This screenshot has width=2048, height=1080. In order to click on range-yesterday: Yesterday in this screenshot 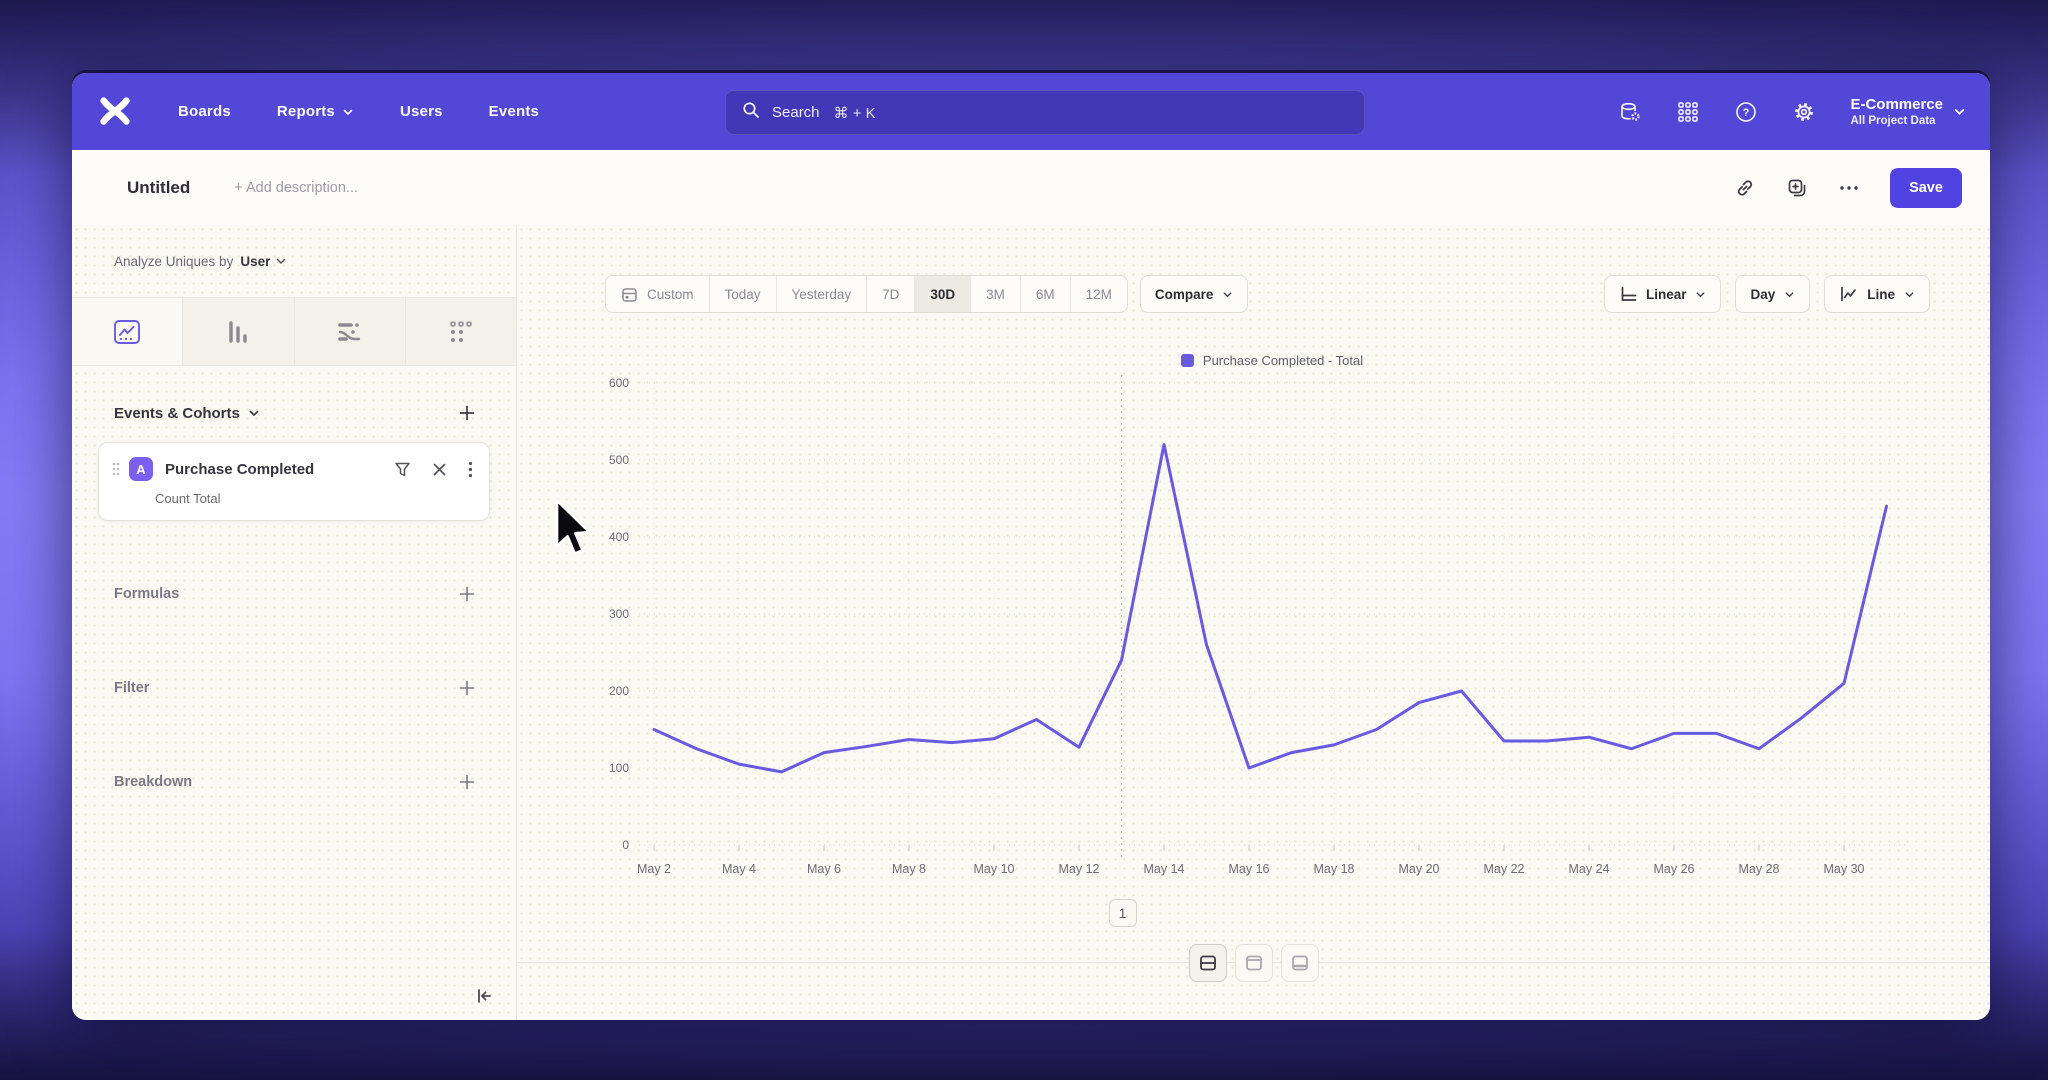, I will do `click(821, 294)`.